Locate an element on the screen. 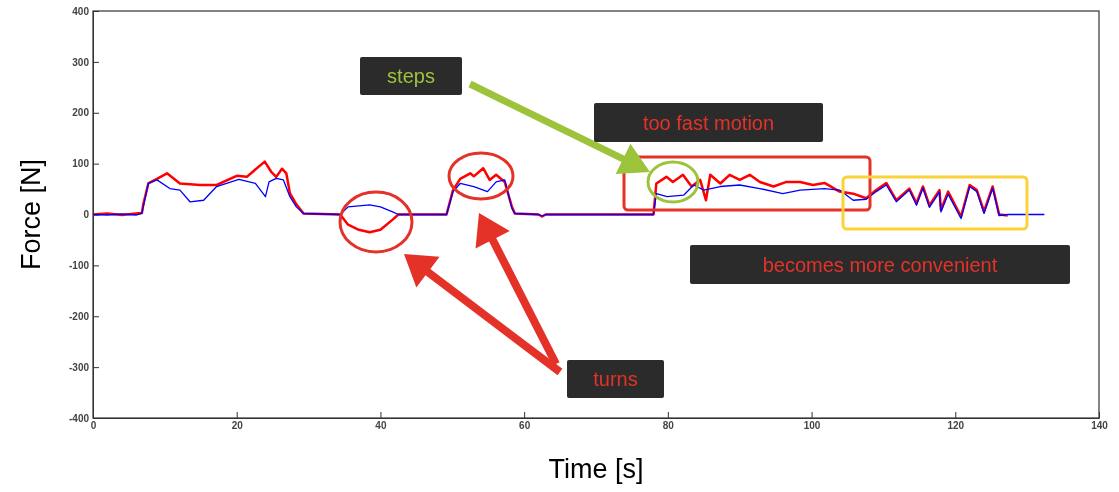 The width and height of the screenshot is (1119, 492). line-series is located at coordinates (569, 198).